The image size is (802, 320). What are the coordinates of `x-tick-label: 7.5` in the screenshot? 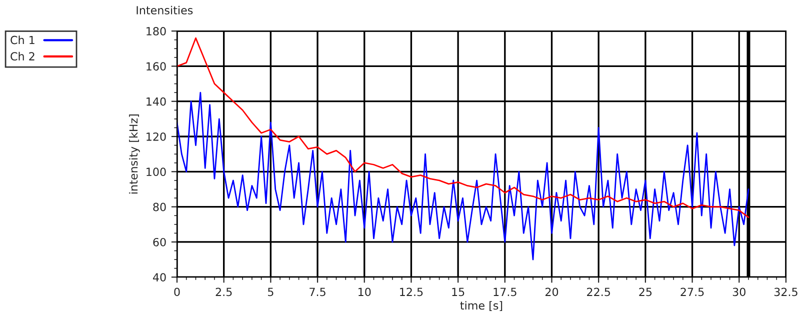 It's located at (318, 292).